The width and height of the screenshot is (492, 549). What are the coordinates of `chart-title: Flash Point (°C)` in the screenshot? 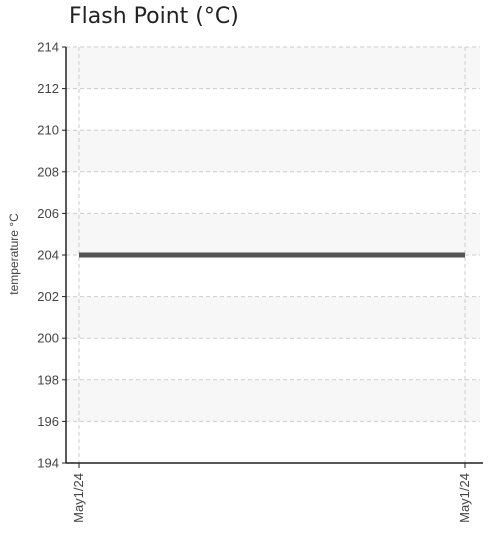 It's located at (154, 16).